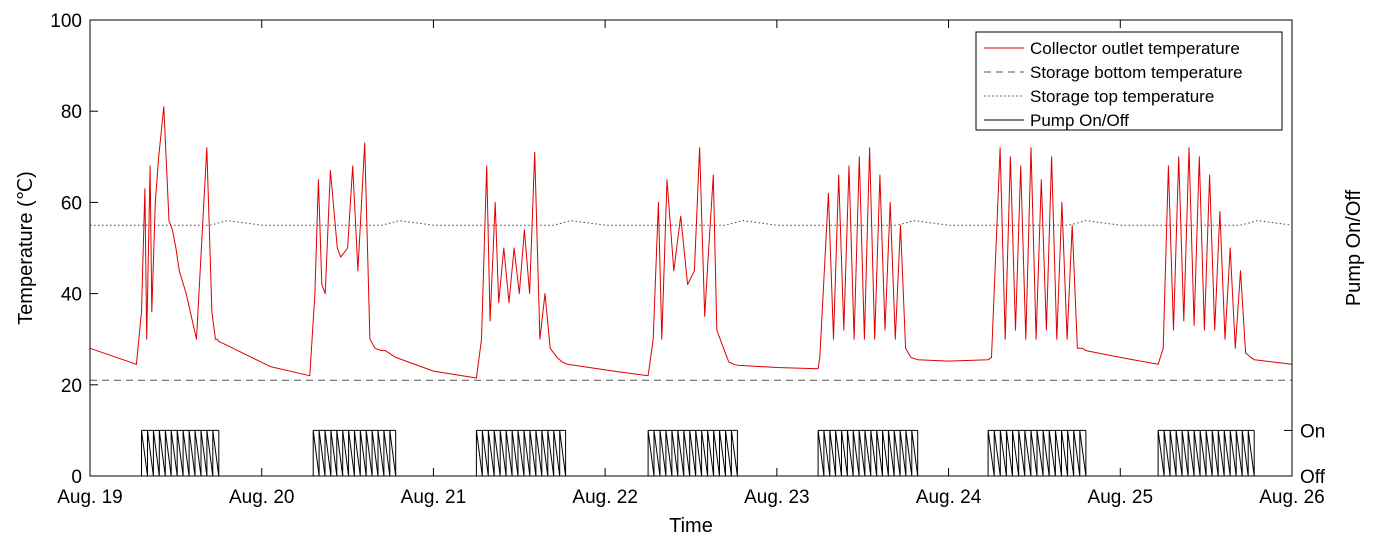 This screenshot has width=1374, height=538. Describe the element at coordinates (66, 21) in the screenshot. I see `y-tick-label: 100` at that location.